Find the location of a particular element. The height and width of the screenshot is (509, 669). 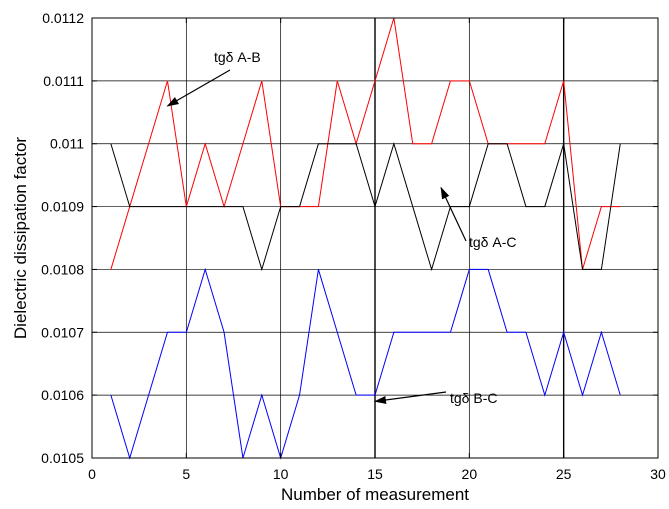

x-tick-label: 20 is located at coordinates (470, 474).